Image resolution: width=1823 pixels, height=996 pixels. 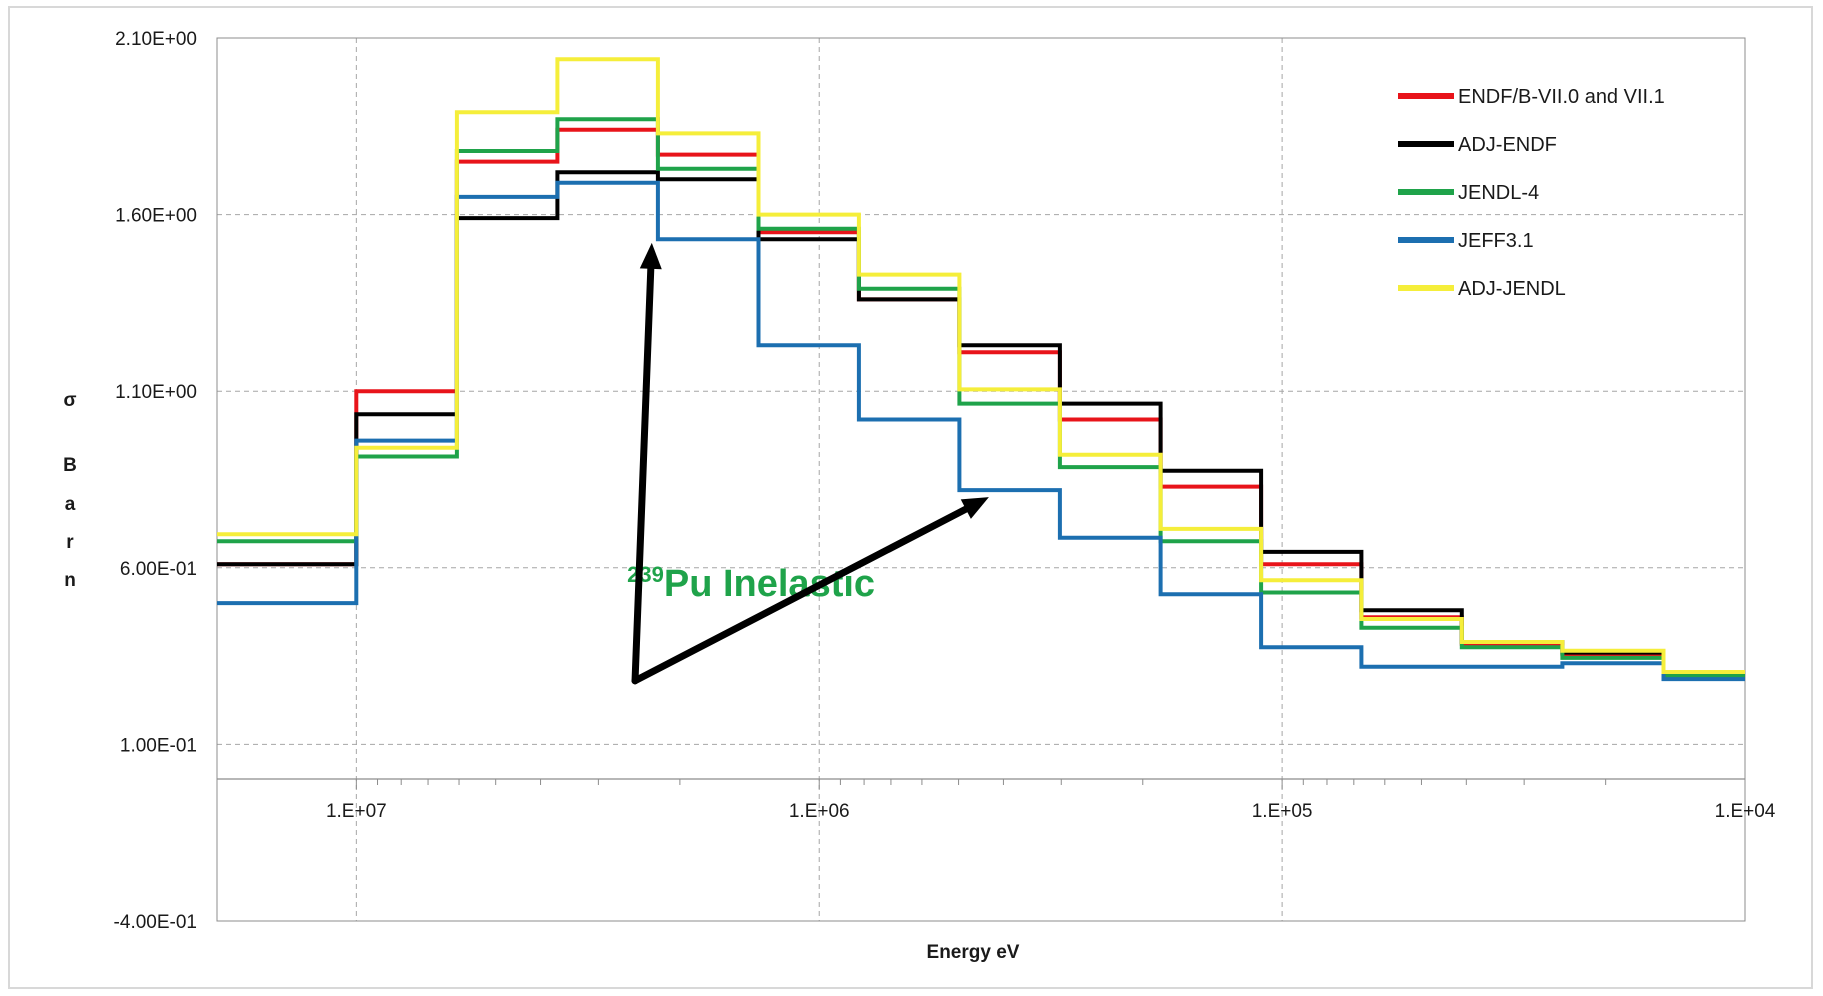 I want to click on y-axis-label-char: a, so click(x=70, y=504).